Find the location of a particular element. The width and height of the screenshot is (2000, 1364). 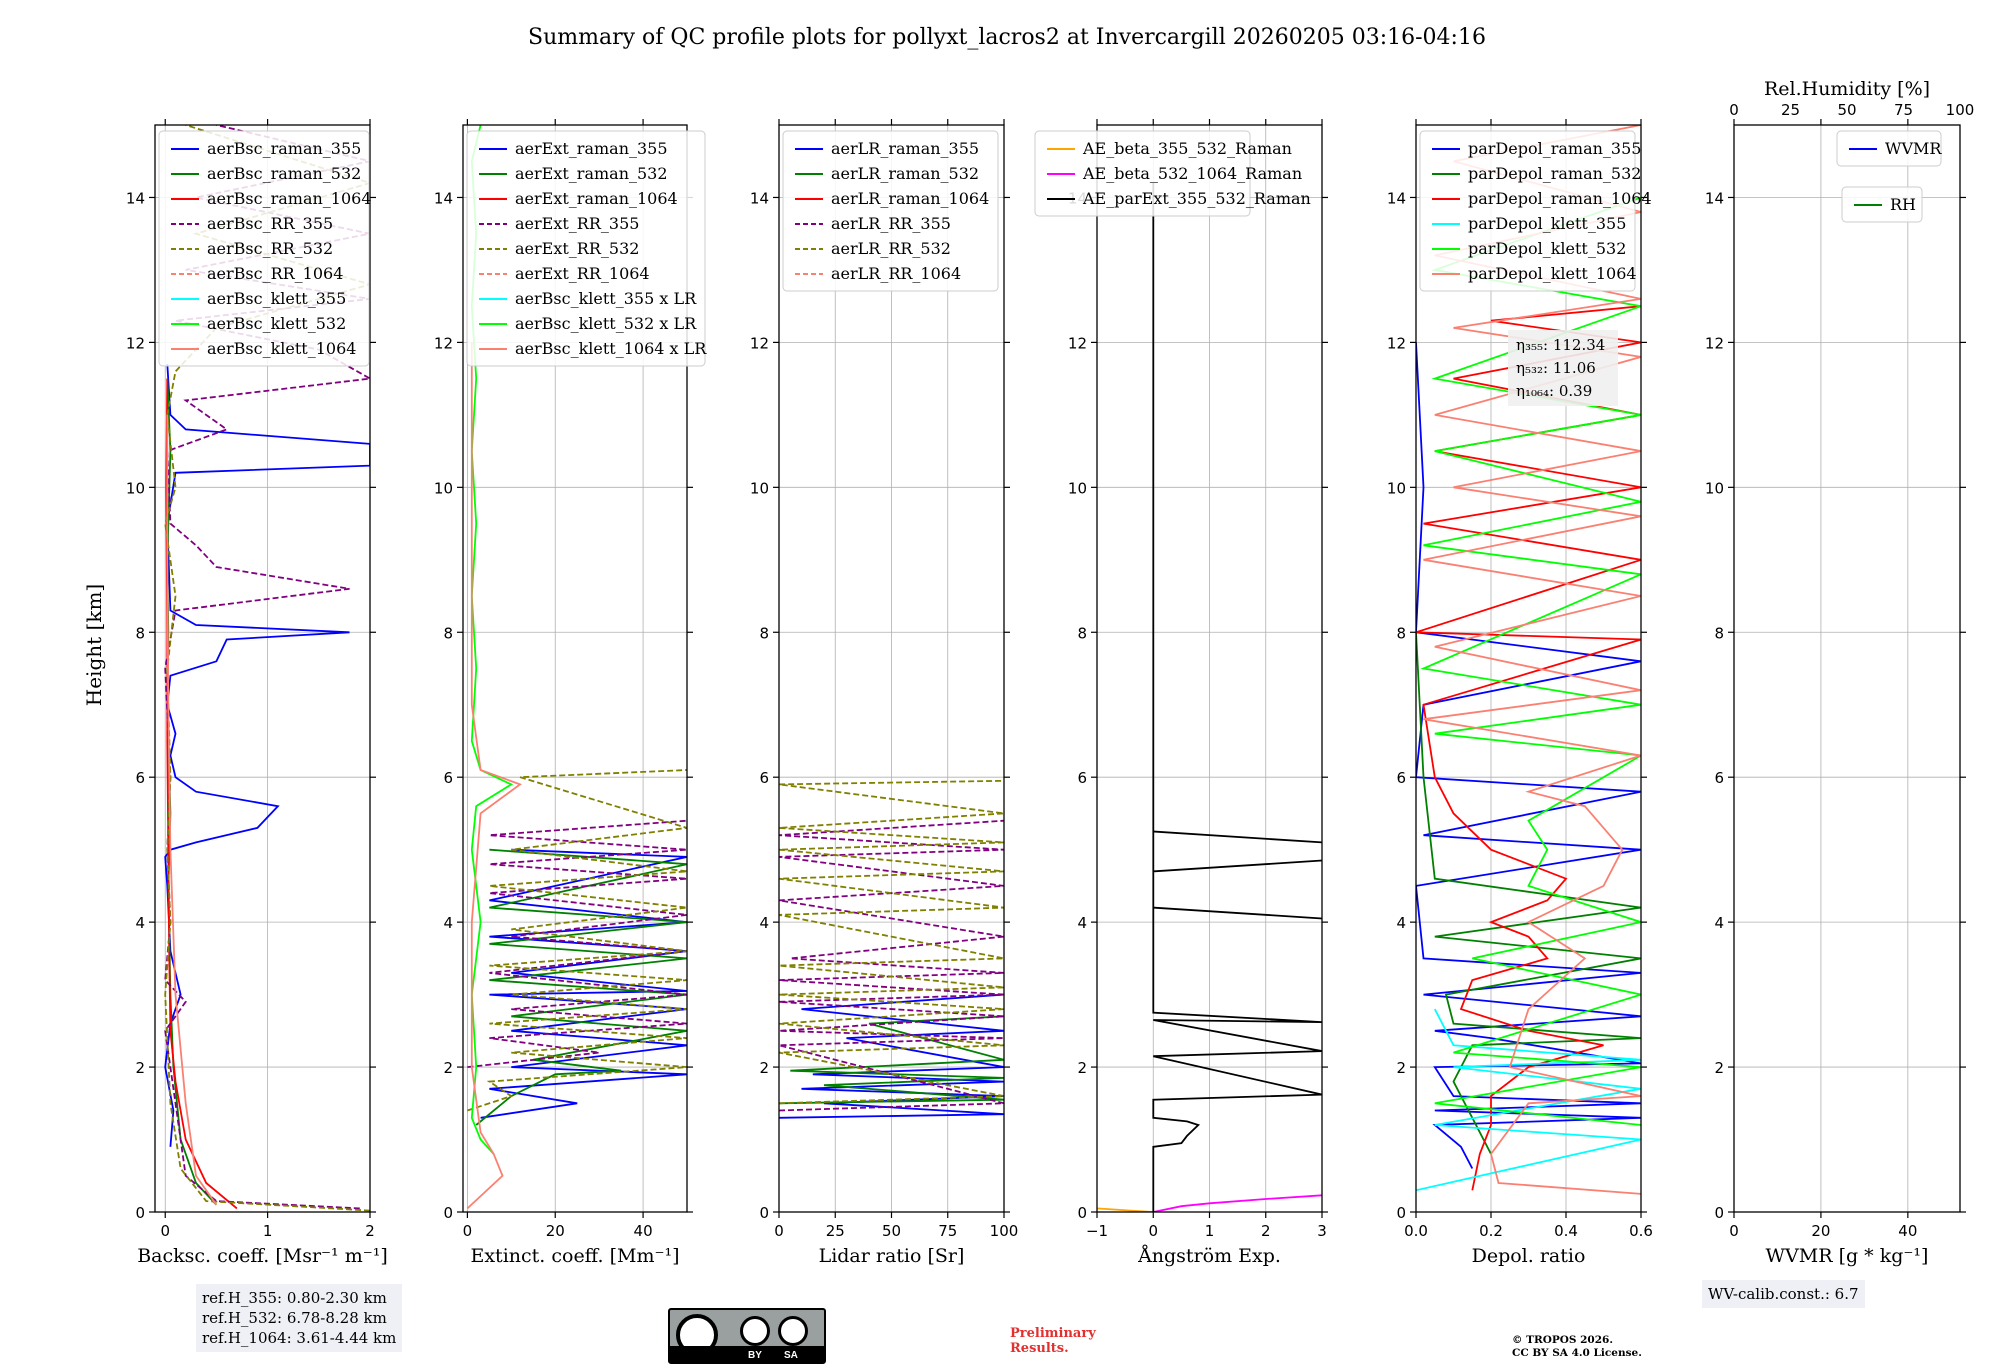

eta-label: η₁₀₆₄: 0.39 is located at coordinates (1554, 391).